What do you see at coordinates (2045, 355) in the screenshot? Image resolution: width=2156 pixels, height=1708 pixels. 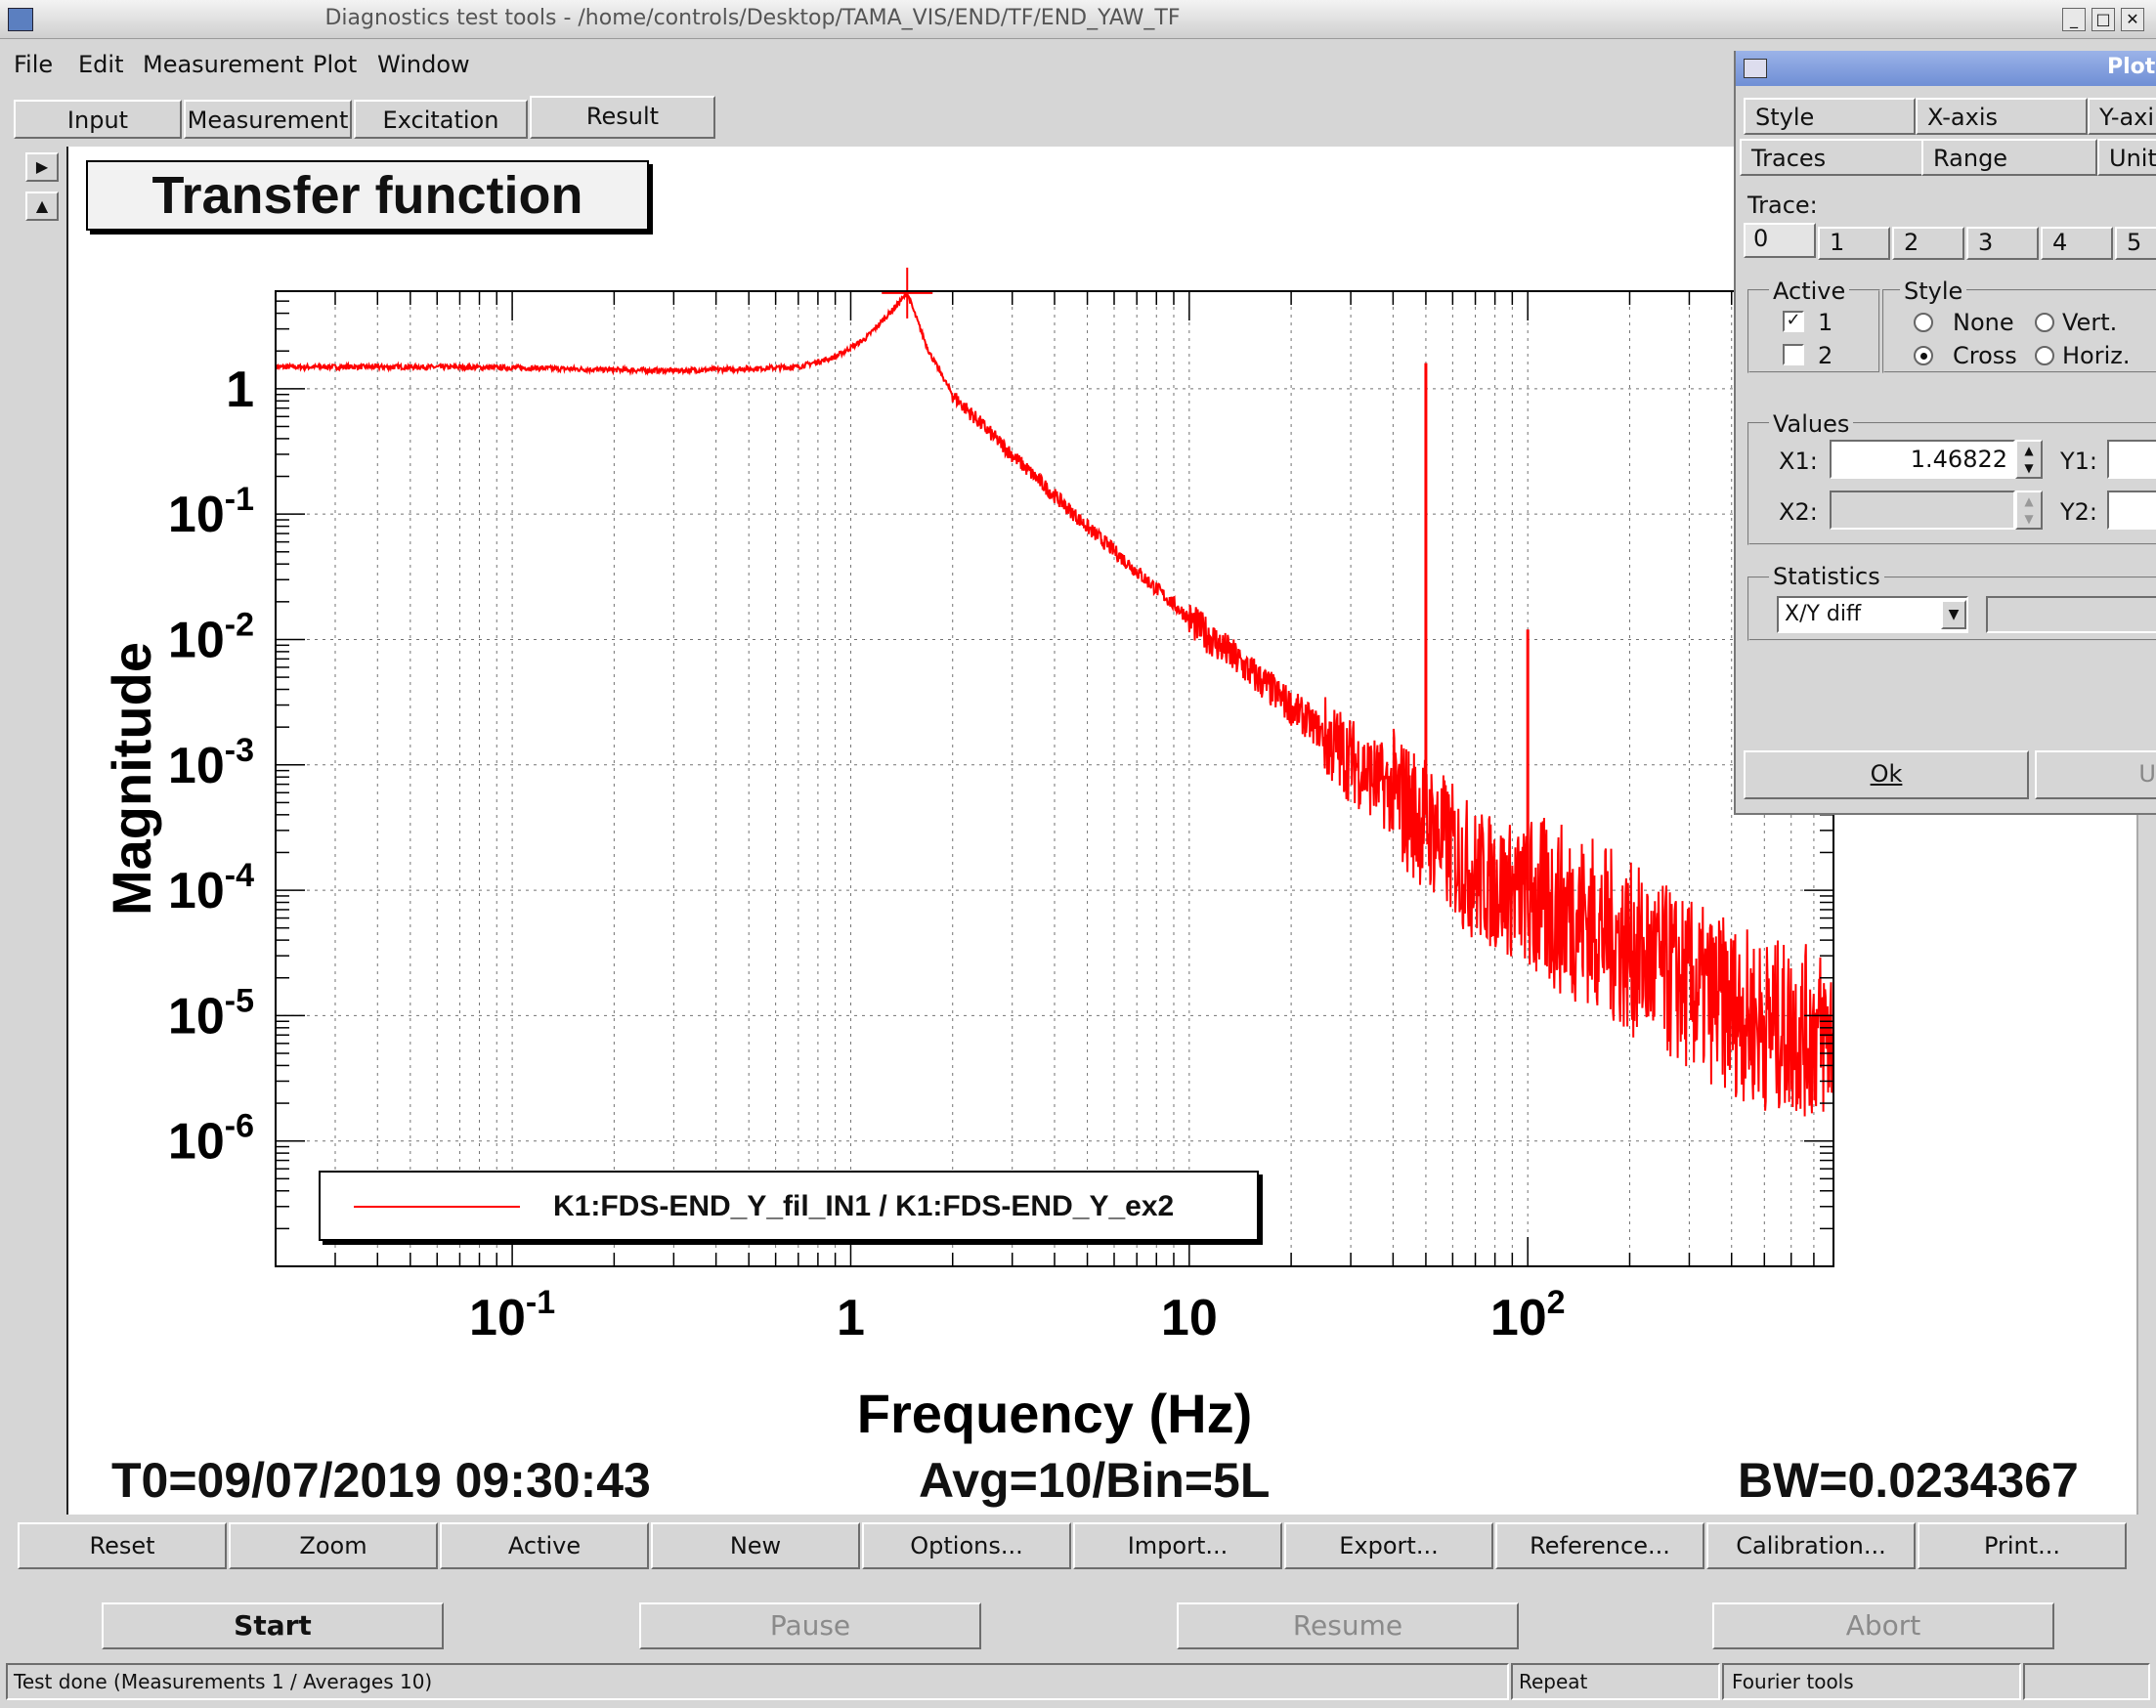 I see `style-horiz-radio` at bounding box center [2045, 355].